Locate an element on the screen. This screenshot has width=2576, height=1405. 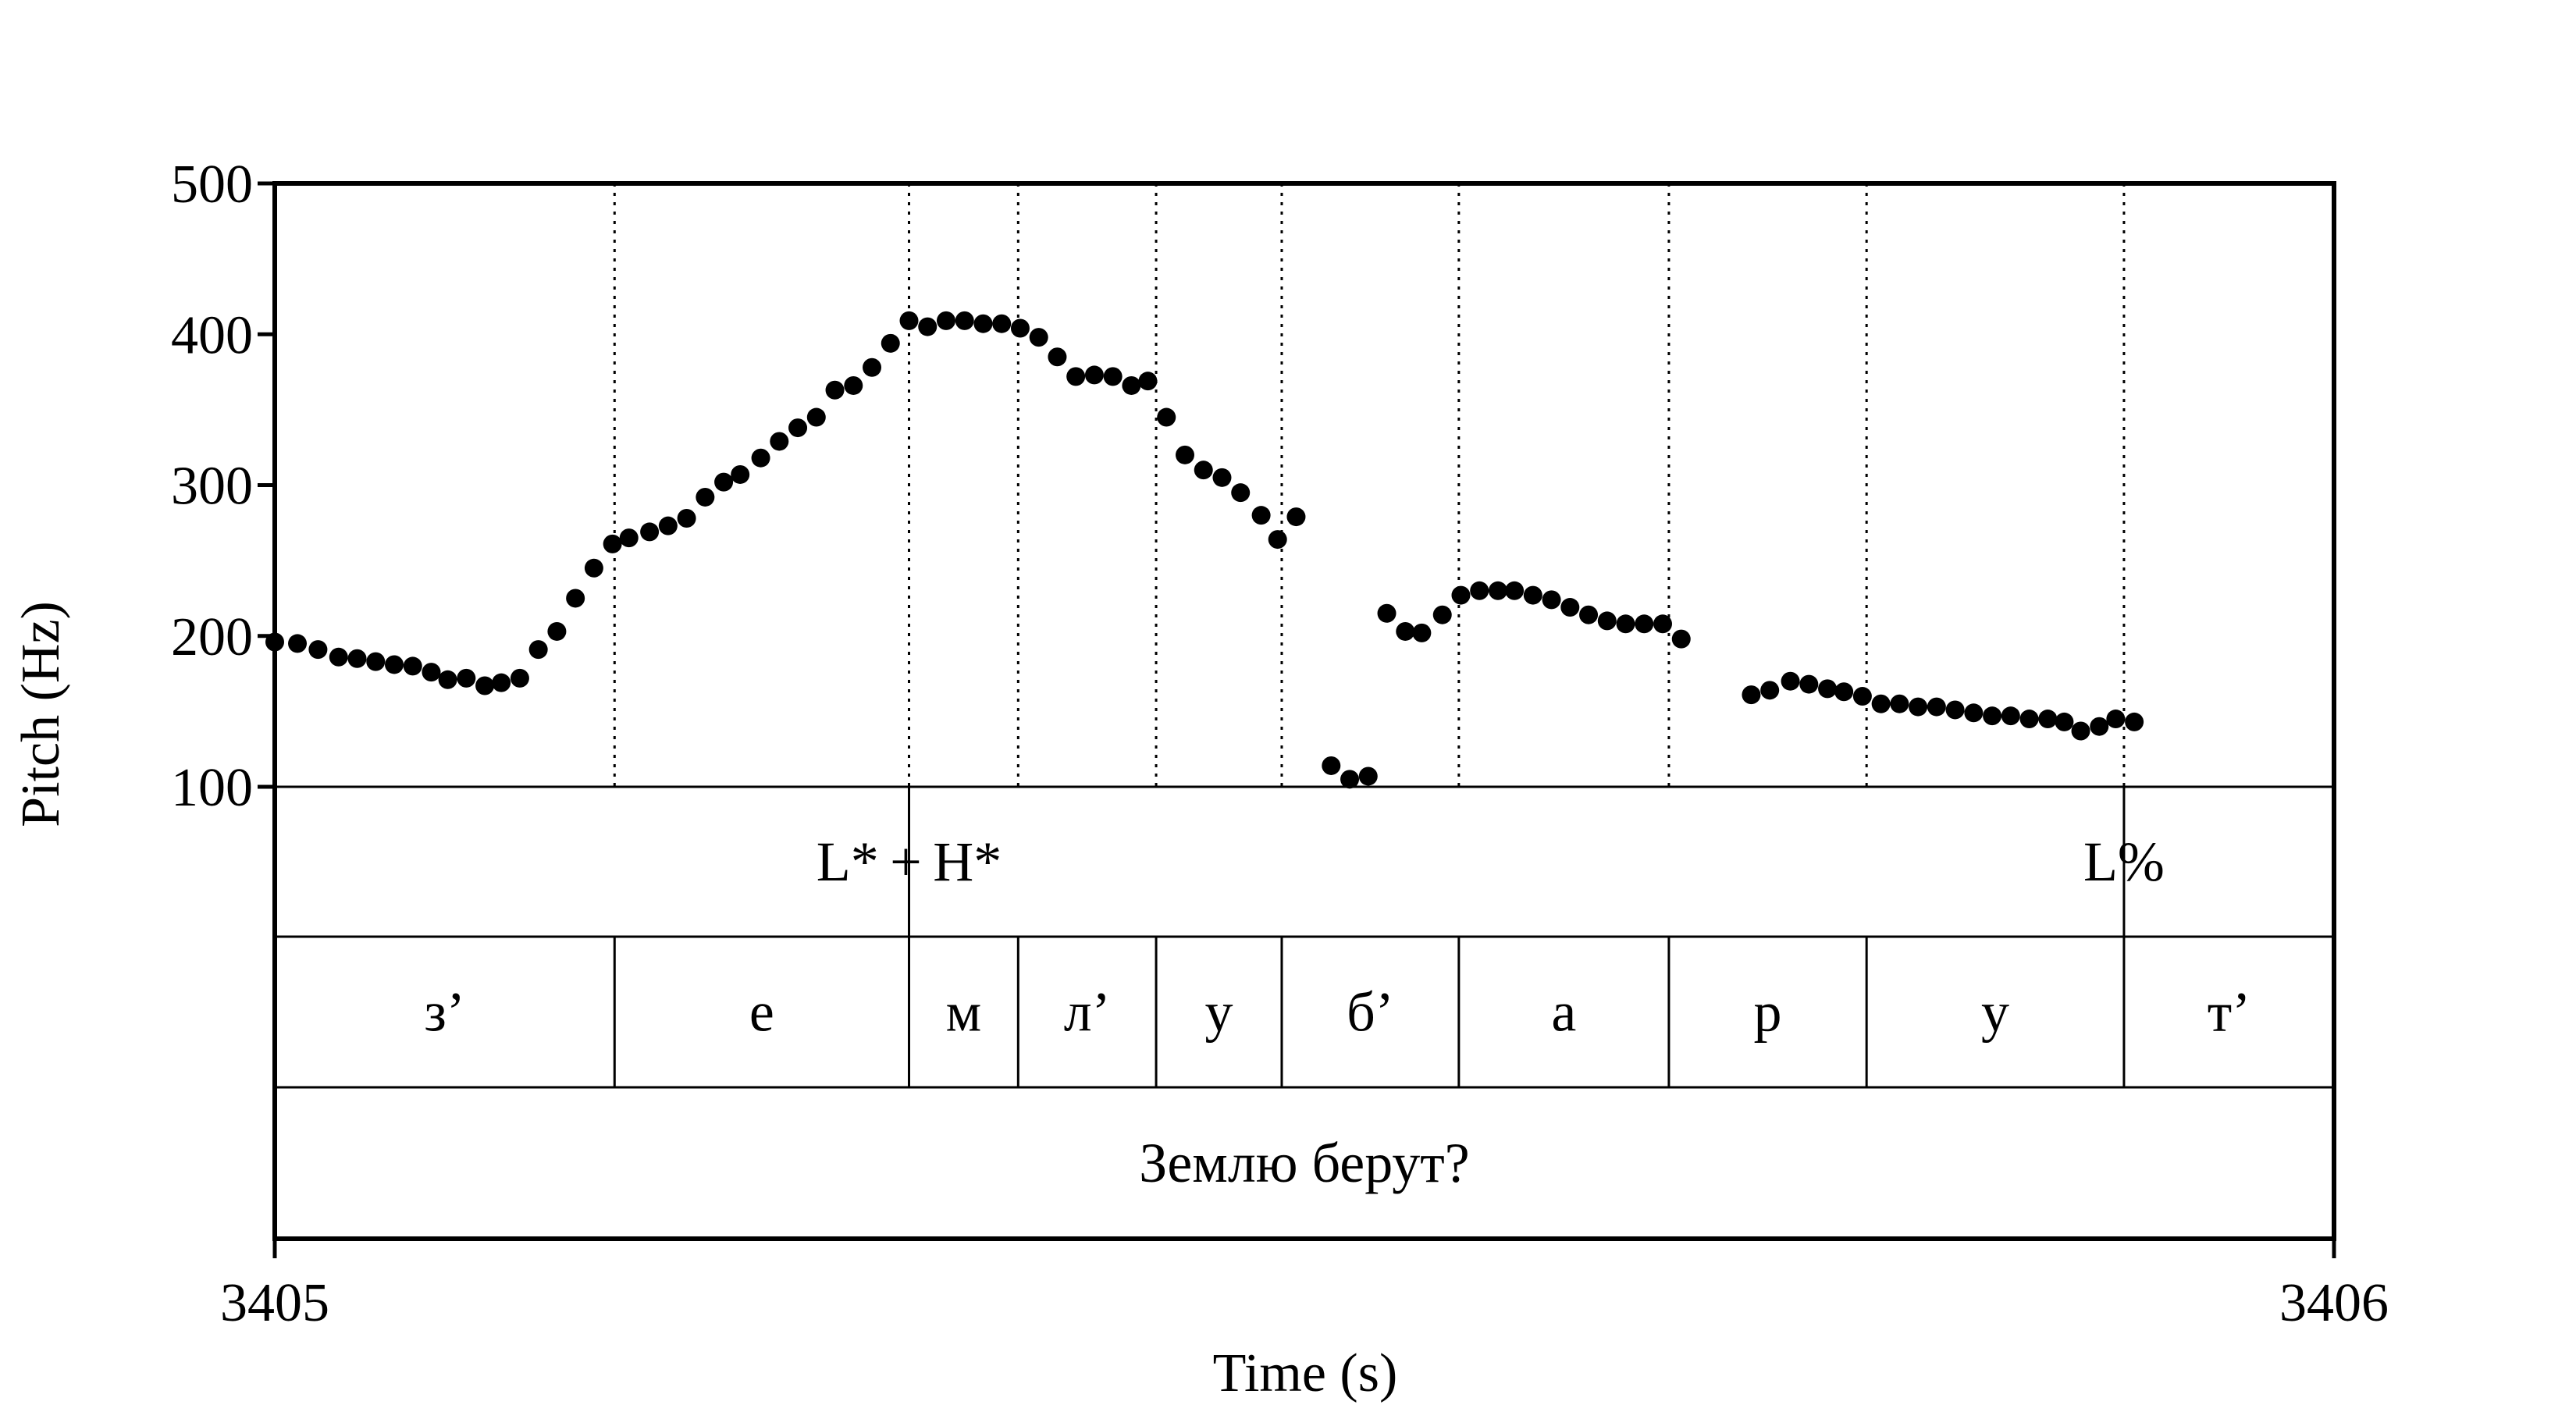
segment-label: р is located at coordinates (1768, 1013).